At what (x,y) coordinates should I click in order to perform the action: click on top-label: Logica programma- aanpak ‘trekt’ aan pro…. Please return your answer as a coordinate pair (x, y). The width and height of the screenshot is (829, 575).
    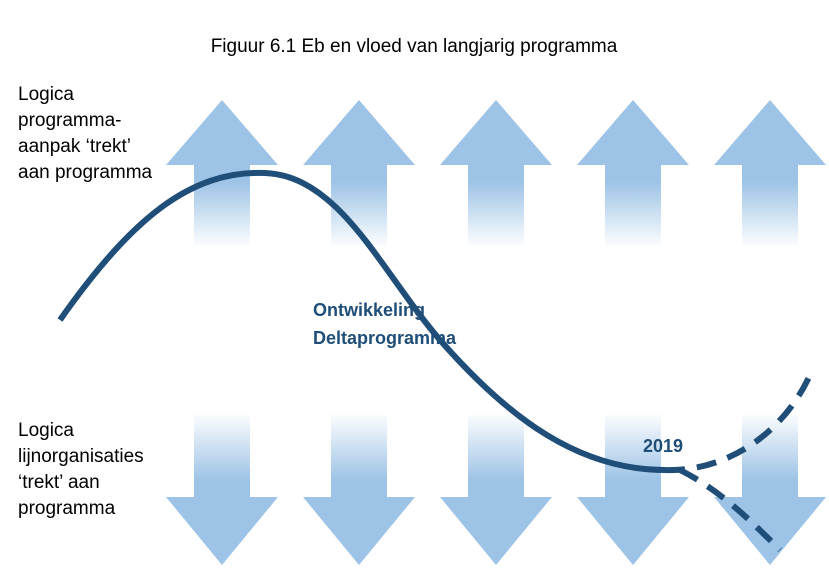
    Looking at the image, I should click on (85, 133).